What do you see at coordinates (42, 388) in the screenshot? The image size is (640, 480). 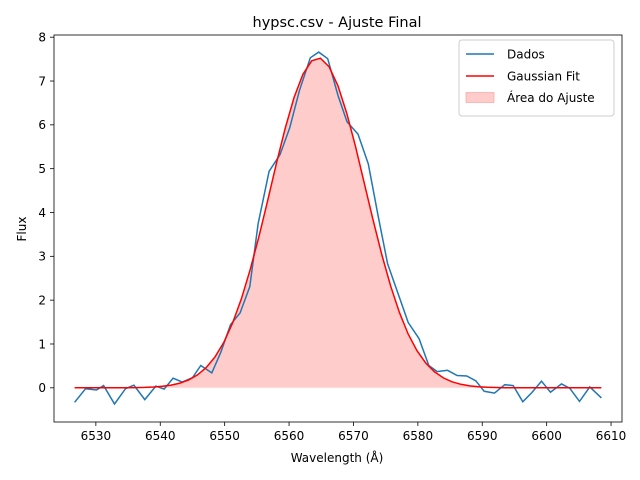 I see `y-tick-label: 0` at bounding box center [42, 388].